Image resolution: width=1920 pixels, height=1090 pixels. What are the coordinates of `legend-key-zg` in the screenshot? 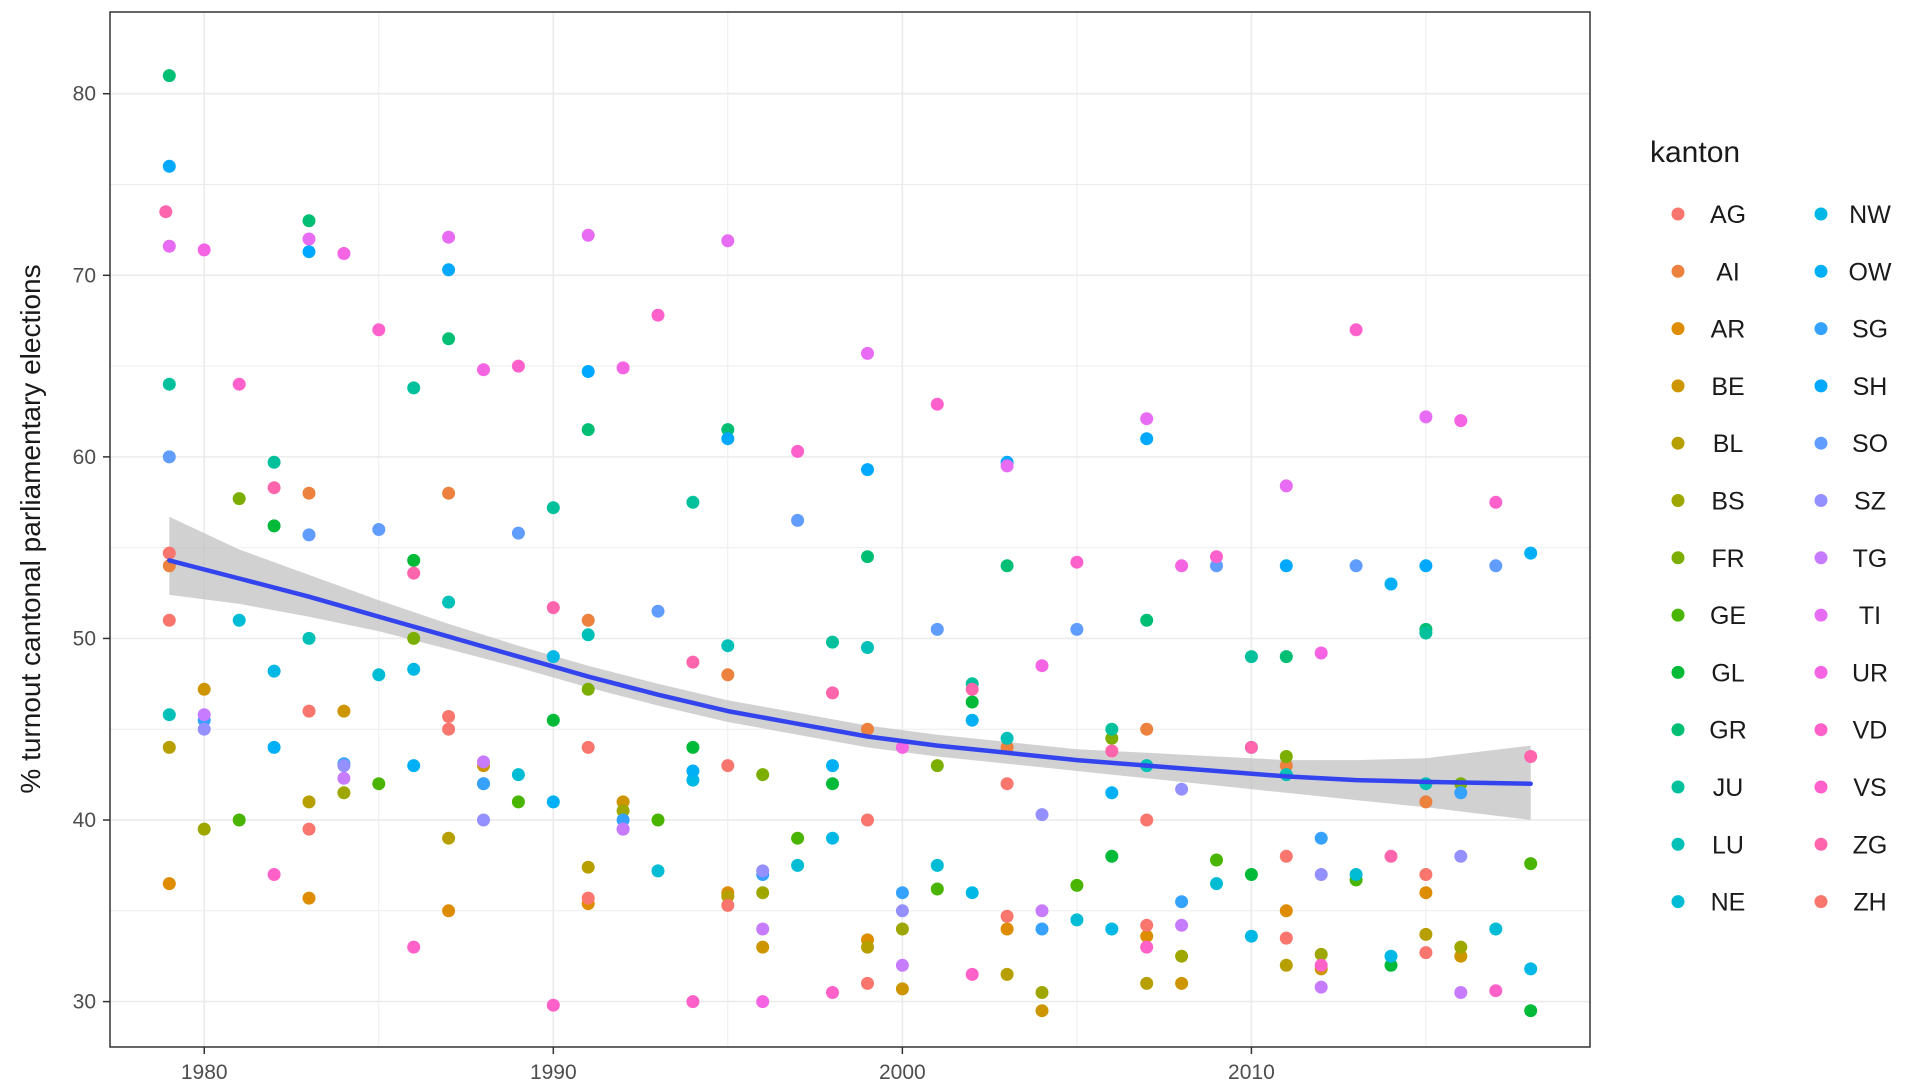 It's located at (1821, 844).